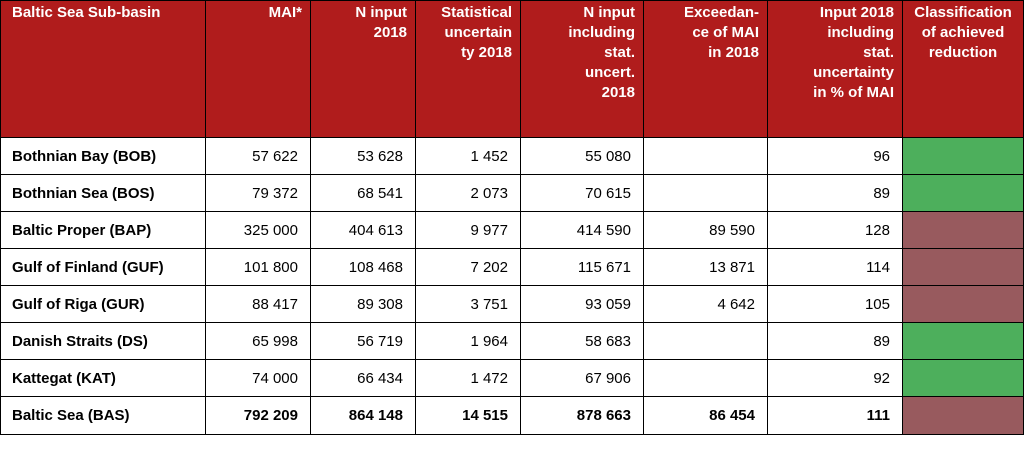 This screenshot has height=471, width=1024. Describe the element at coordinates (363, 230) in the screenshot. I see `cell-n-input: 404 613` at that location.